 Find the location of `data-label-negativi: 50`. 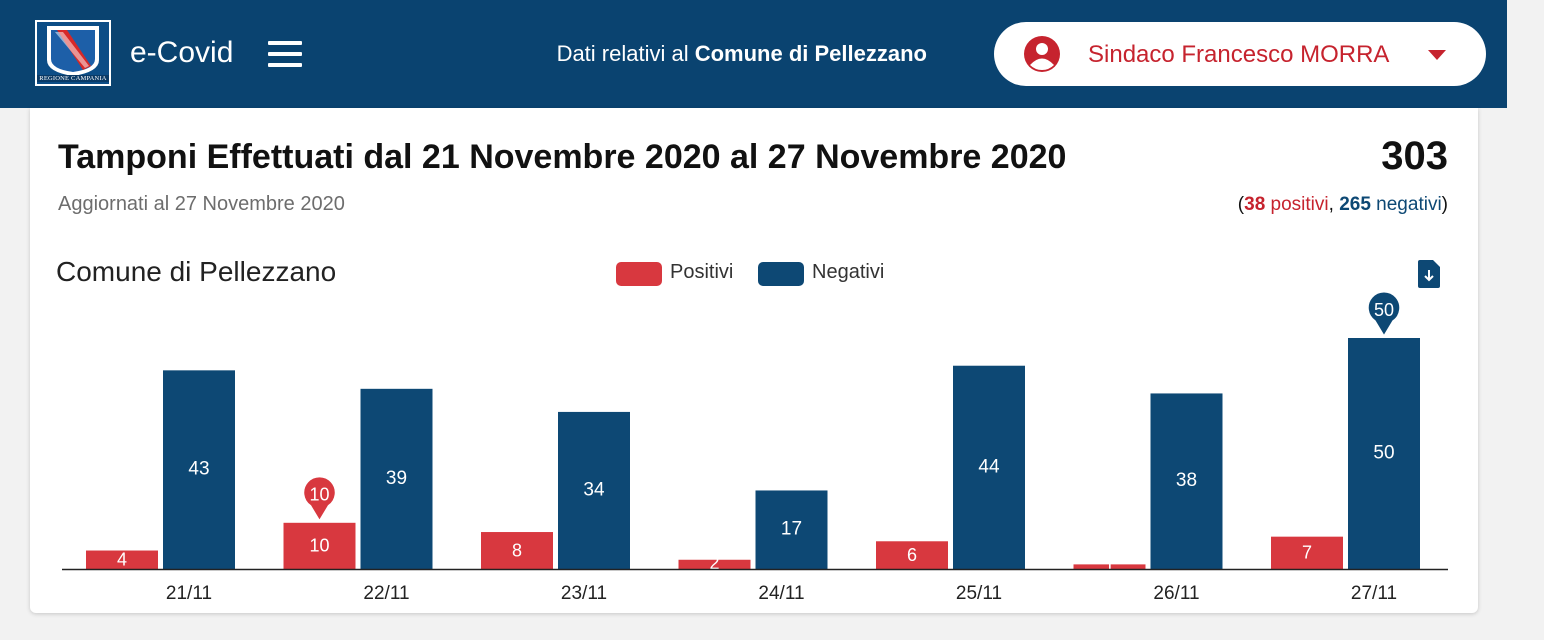

data-label-negativi: 50 is located at coordinates (1383, 453).